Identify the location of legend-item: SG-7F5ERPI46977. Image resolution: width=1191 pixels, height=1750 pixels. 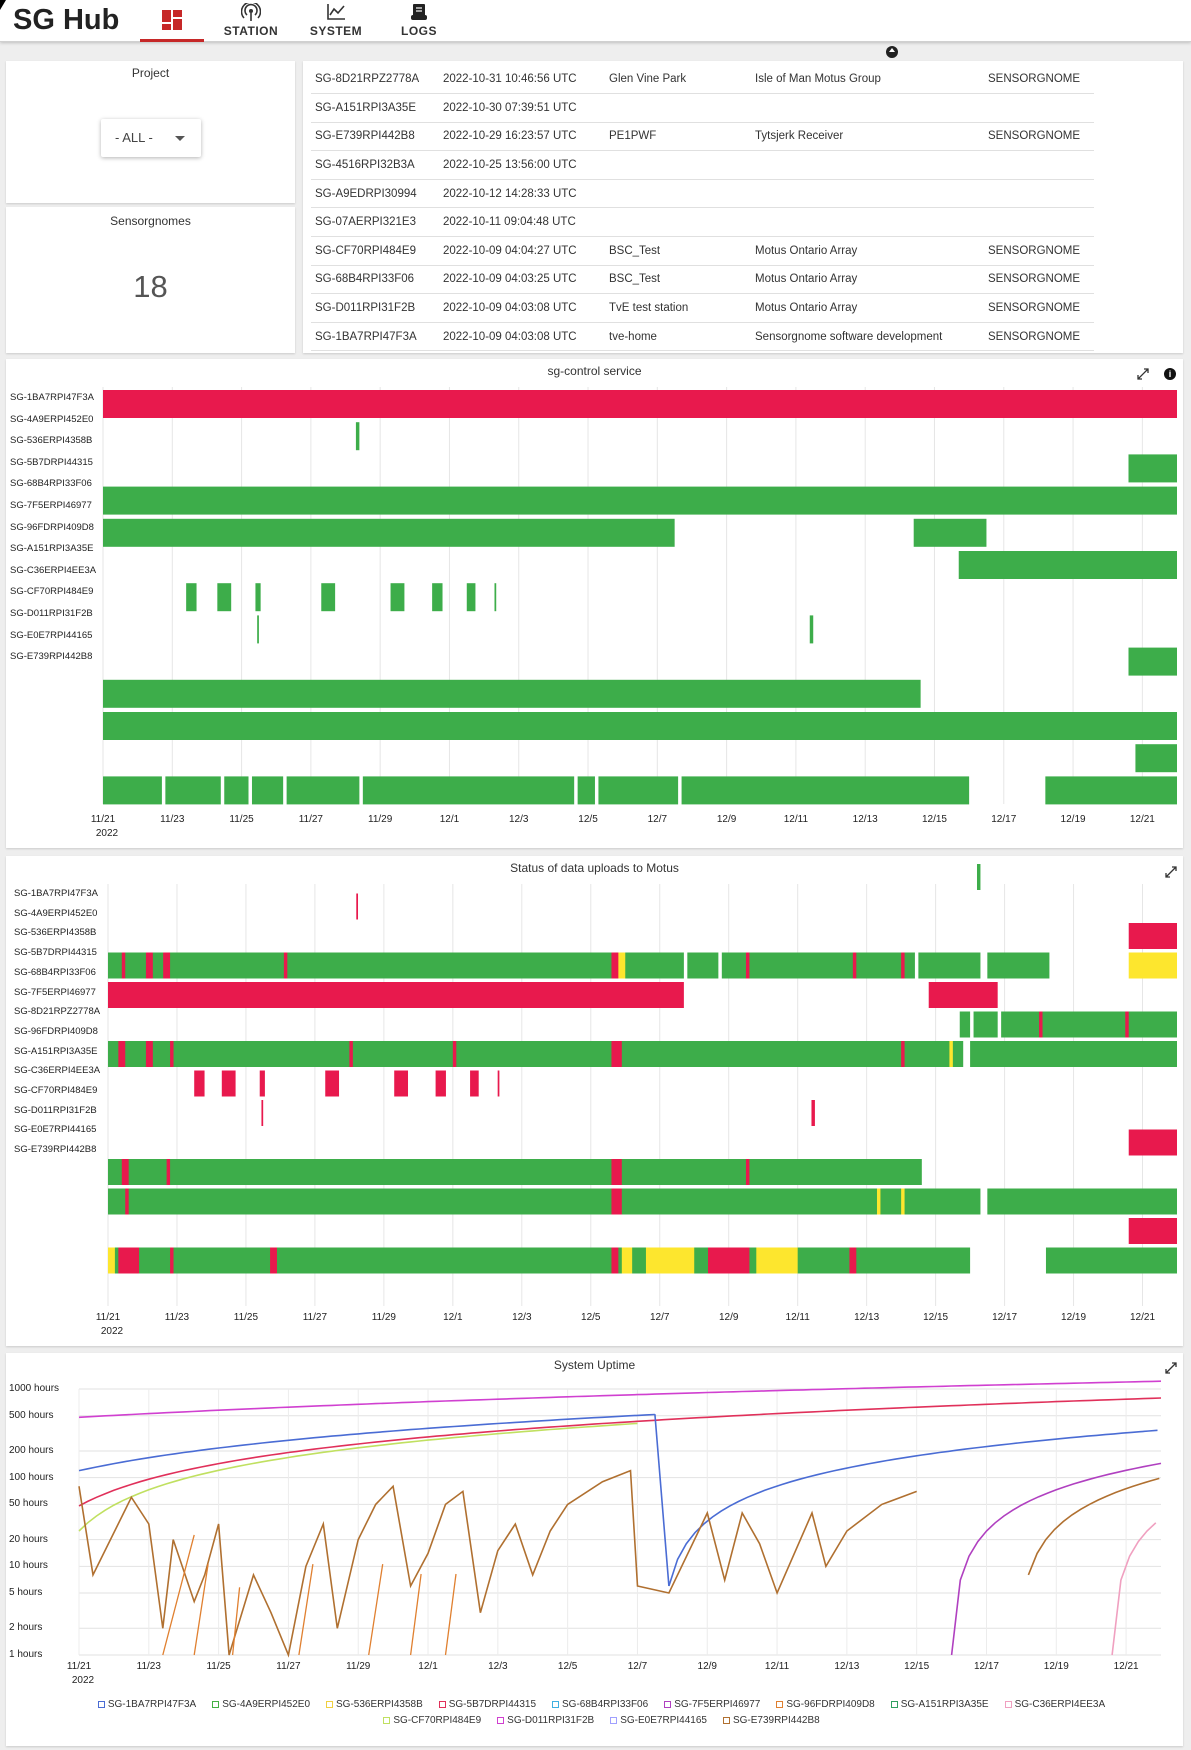
(712, 1704).